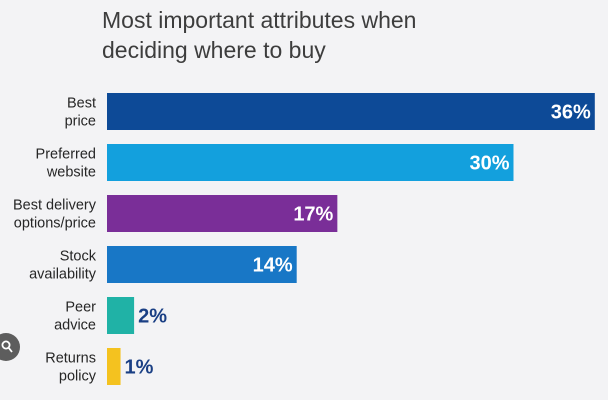  I want to click on value-label-3: 14%, so click(273, 266).